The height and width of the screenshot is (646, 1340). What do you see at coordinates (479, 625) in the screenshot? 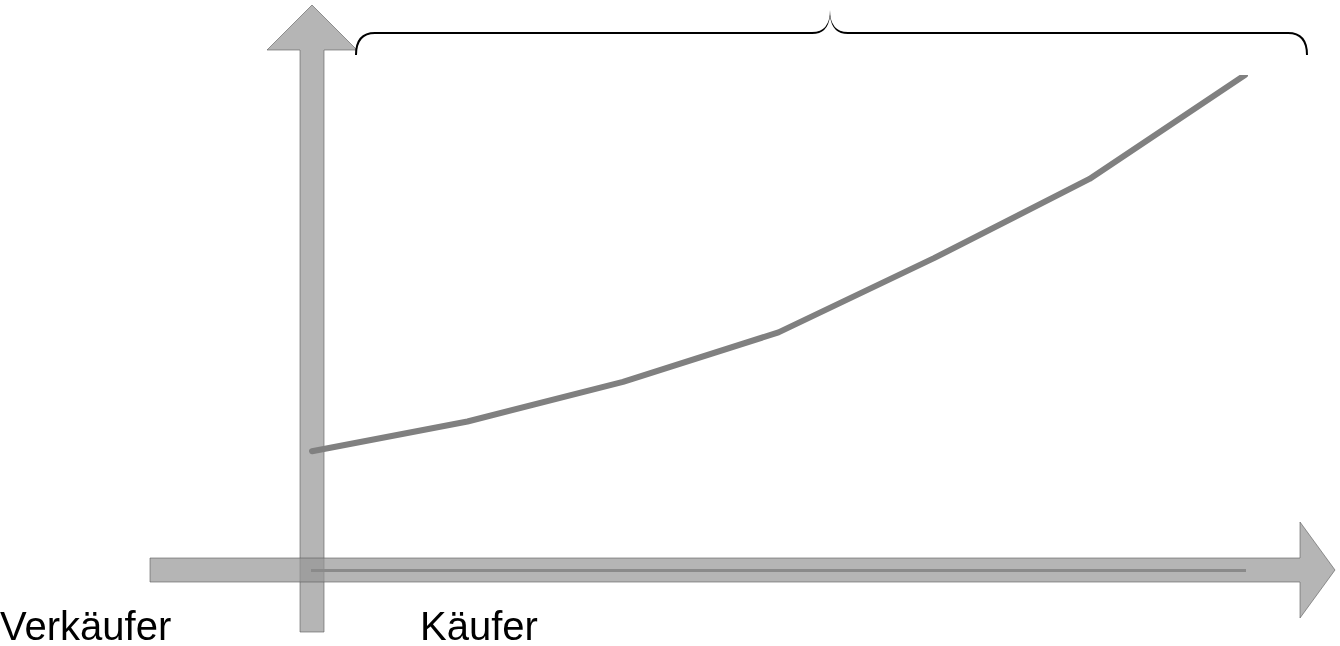
I see `x-axis-title: Käufer` at bounding box center [479, 625].